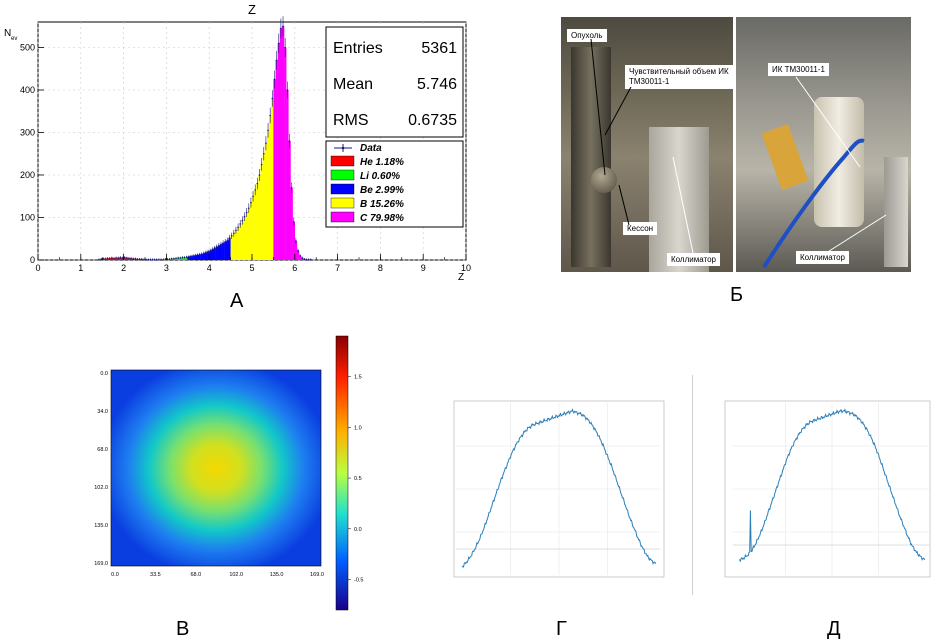 This screenshot has width=940, height=644. I want to click on colorbar-tick-label: 1.5, so click(358, 378).